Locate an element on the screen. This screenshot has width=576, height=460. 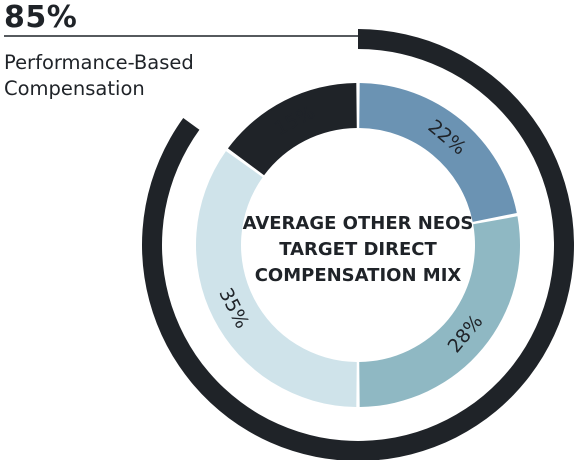
chart-title-line-3: COMPENSATION MIX is located at coordinates (358, 275).